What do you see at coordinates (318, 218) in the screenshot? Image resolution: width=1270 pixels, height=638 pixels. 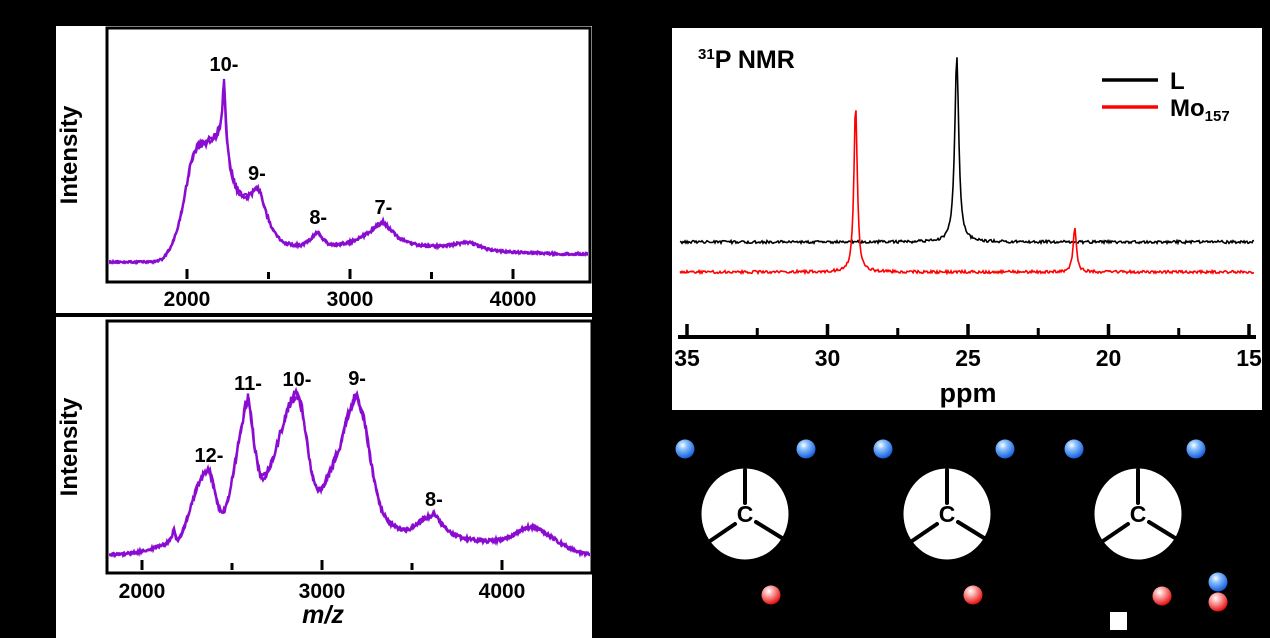 I see `ms_top-peak-label: 8-` at bounding box center [318, 218].